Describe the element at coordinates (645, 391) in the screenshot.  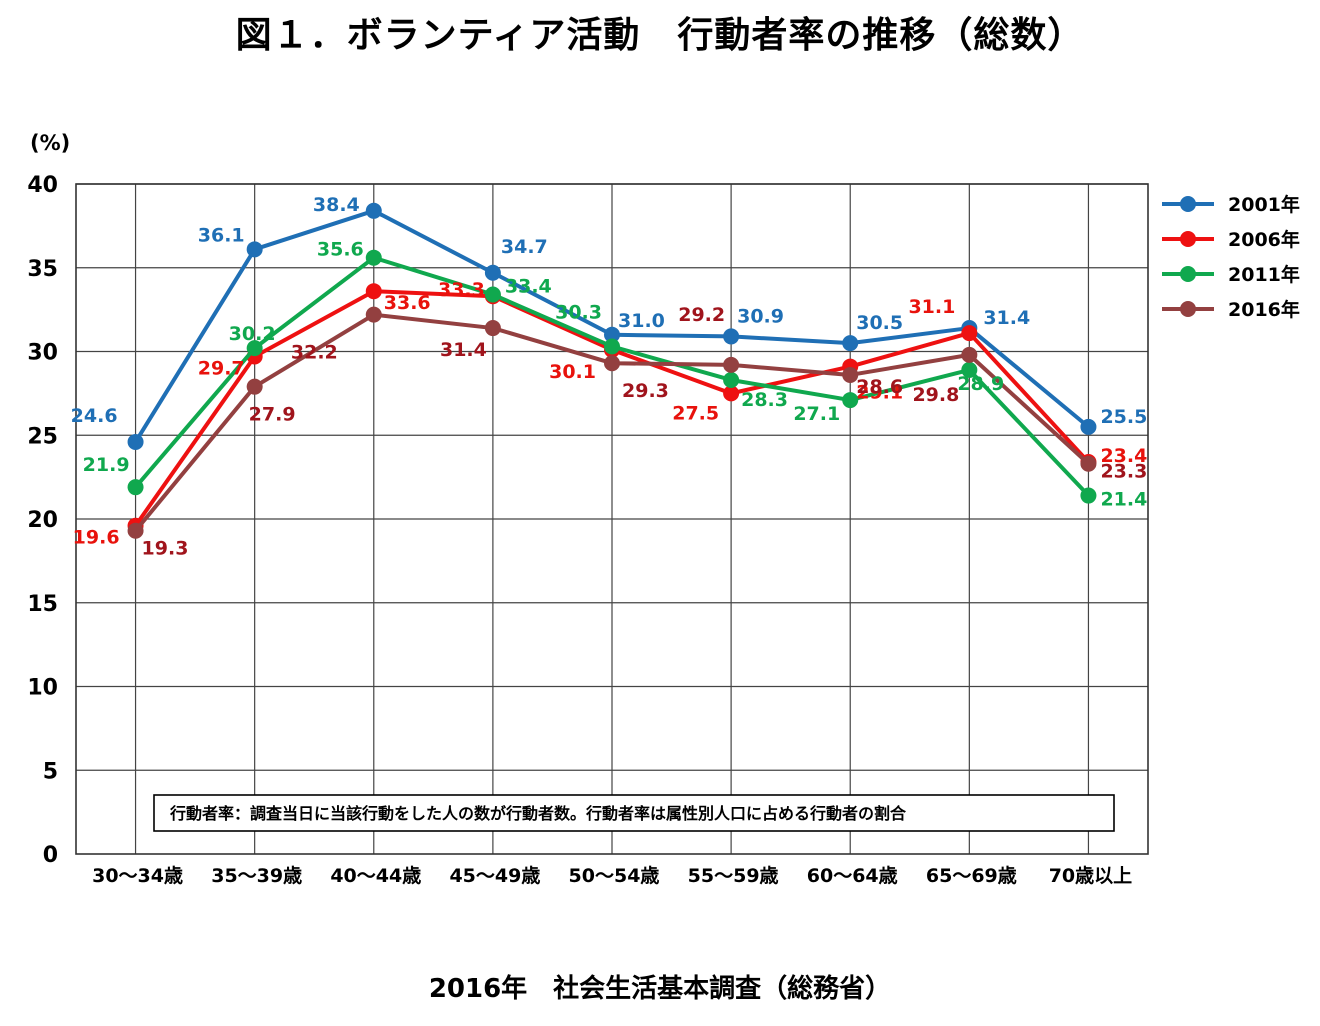
I see `data-label: 29.3` at that location.